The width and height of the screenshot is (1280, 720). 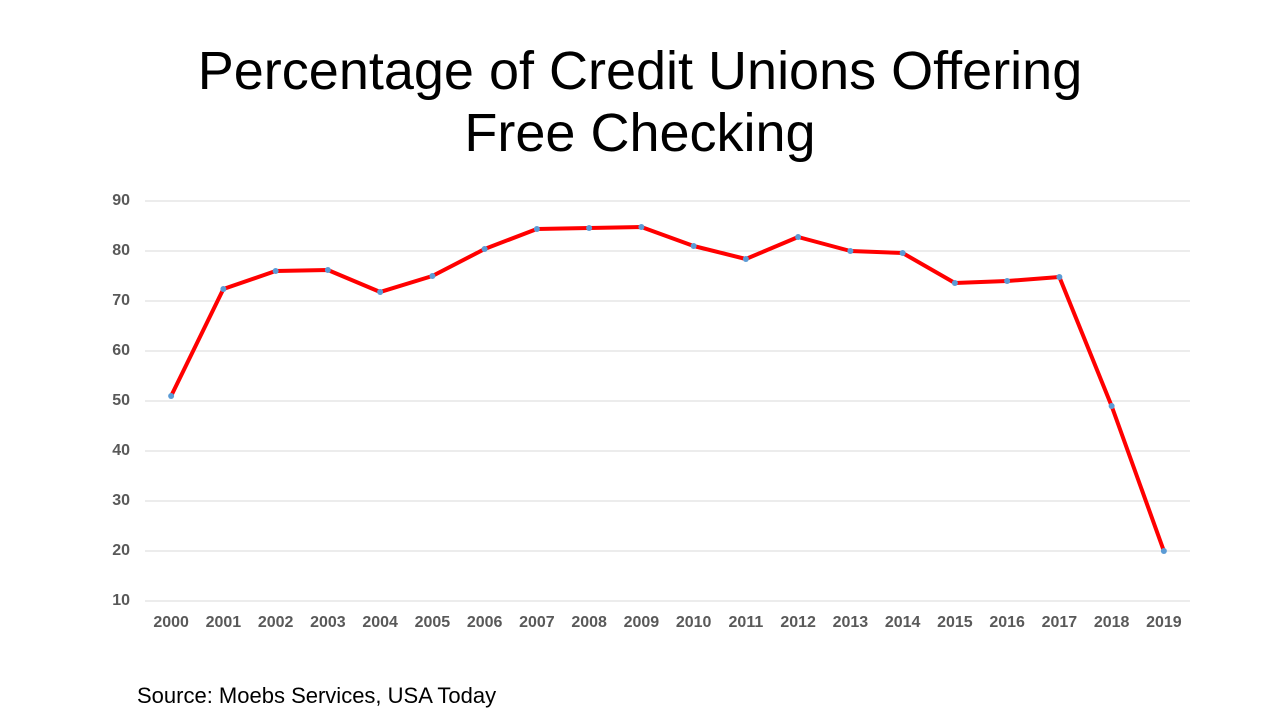 What do you see at coordinates (1007, 622) in the screenshot?
I see `x-tick-label: 2016` at bounding box center [1007, 622].